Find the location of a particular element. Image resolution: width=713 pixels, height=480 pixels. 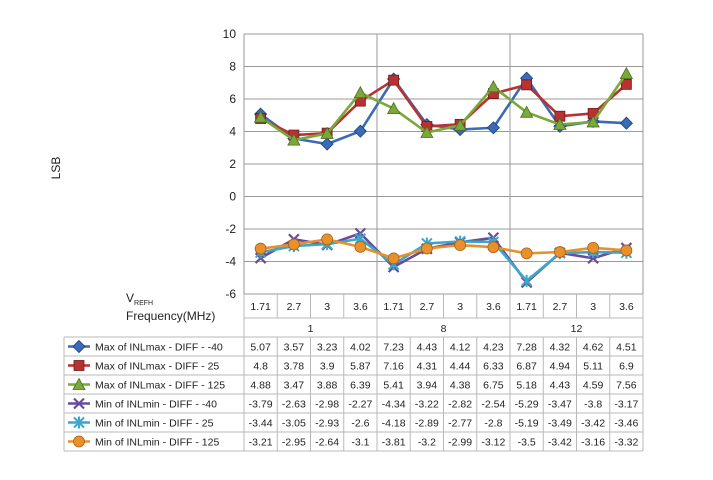

vref-main: V is located at coordinates (130, 298).